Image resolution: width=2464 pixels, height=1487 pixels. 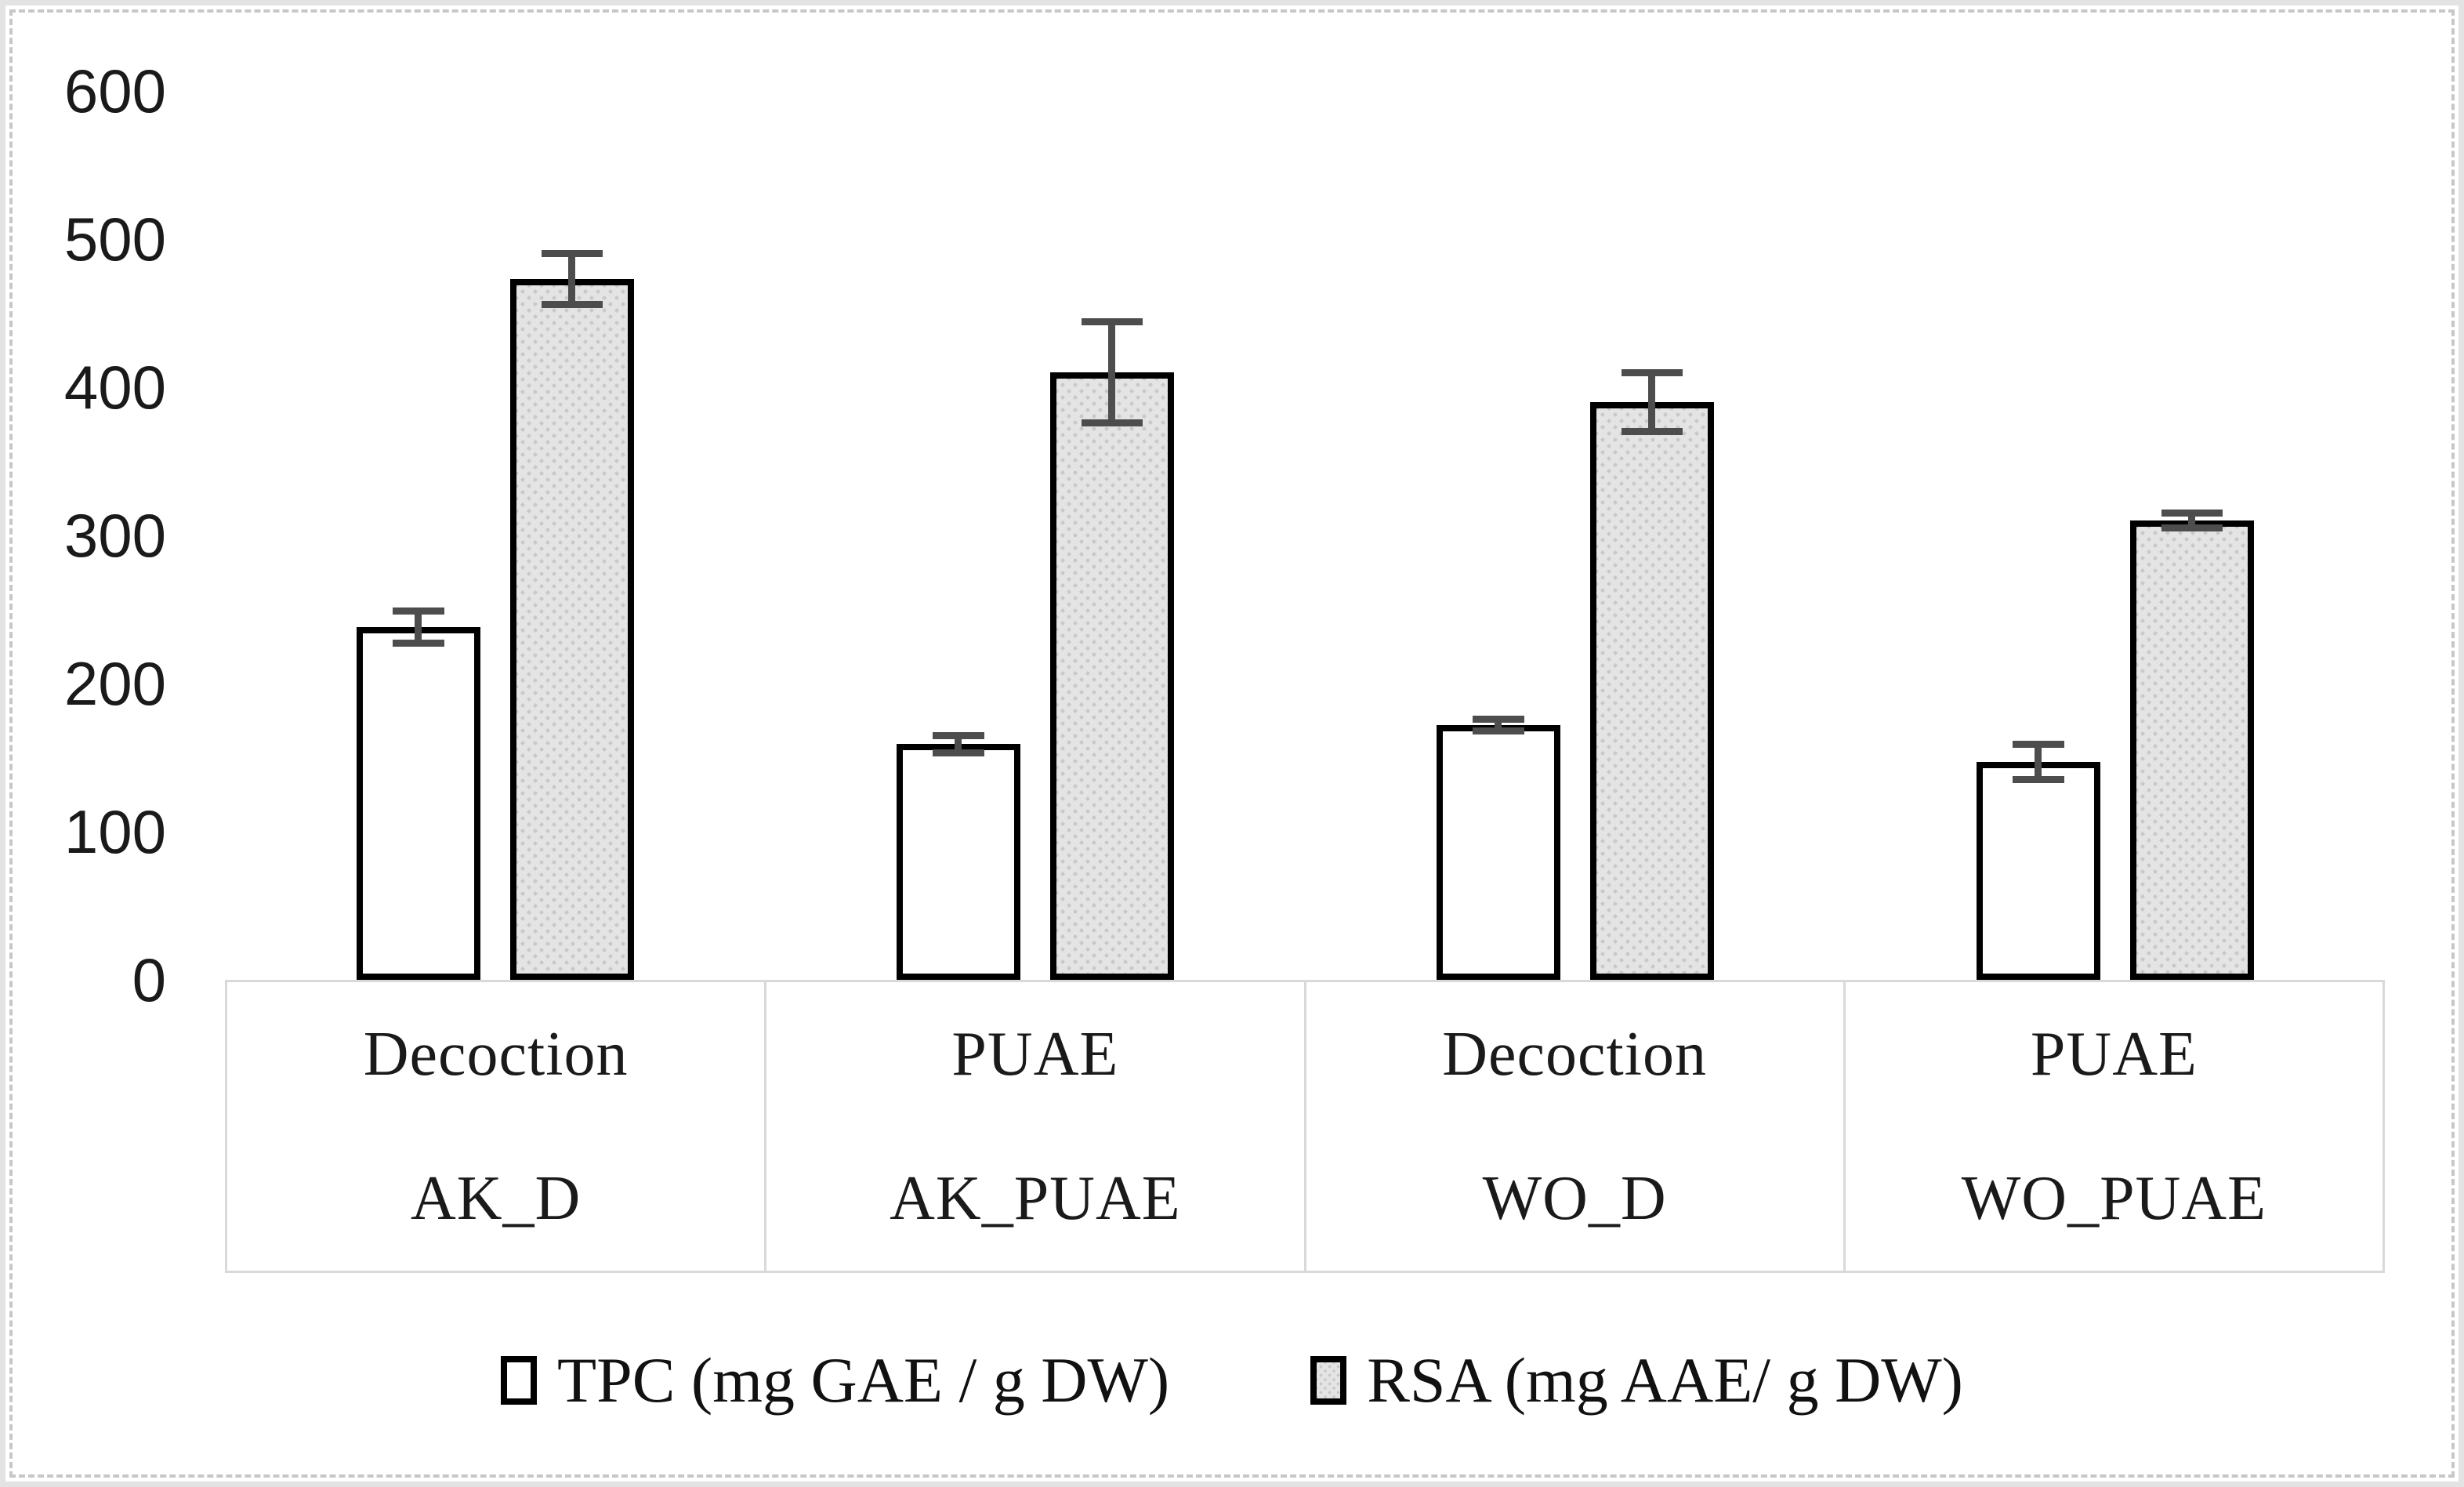 I want to click on legend-label: TPC (mg GAE / g DW), so click(x=863, y=1380).